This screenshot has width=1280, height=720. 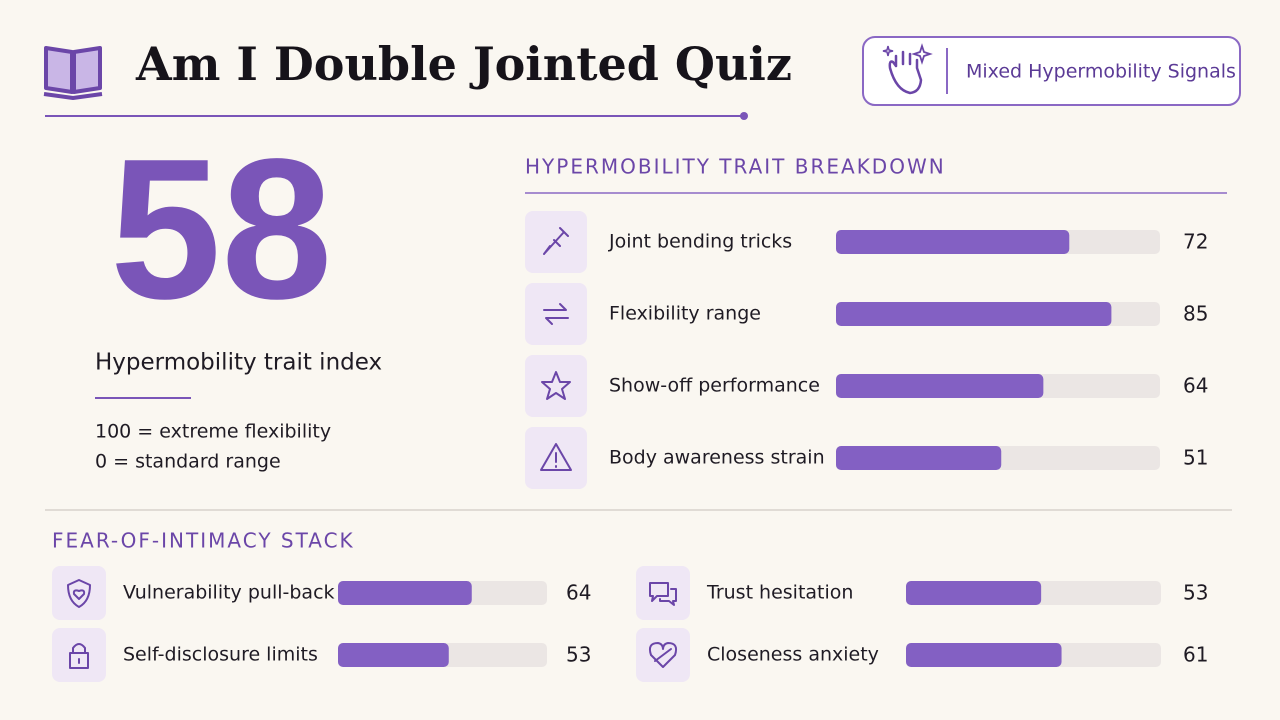 What do you see at coordinates (1195, 655) in the screenshot?
I see `item-value: 61` at bounding box center [1195, 655].